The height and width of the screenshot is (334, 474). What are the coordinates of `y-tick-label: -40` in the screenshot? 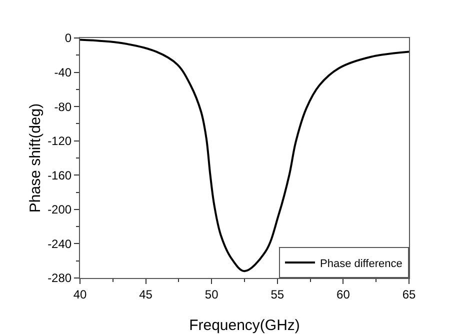 It's located at (63, 72).